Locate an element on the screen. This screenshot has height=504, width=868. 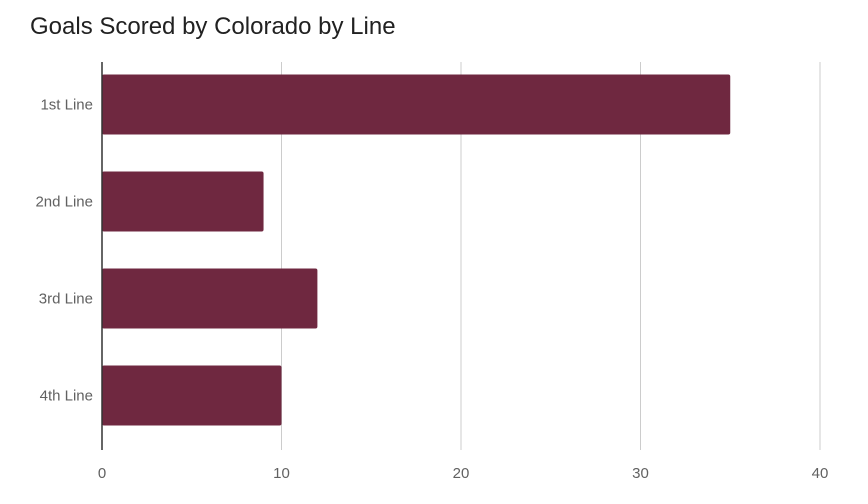
x-tick-label: 0 is located at coordinates (102, 473).